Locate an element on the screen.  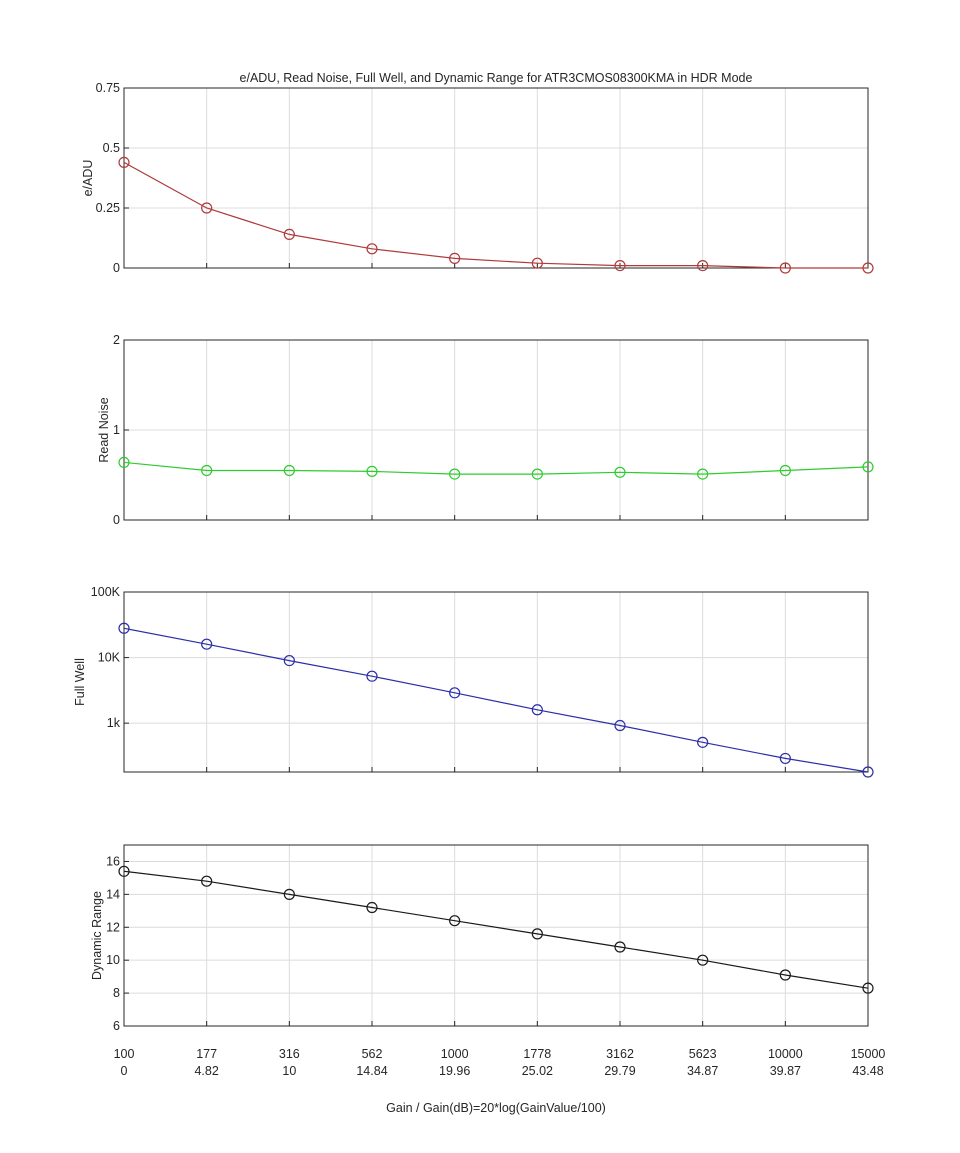
read-noise-y-tick-label: 0 is located at coordinates (116, 520).